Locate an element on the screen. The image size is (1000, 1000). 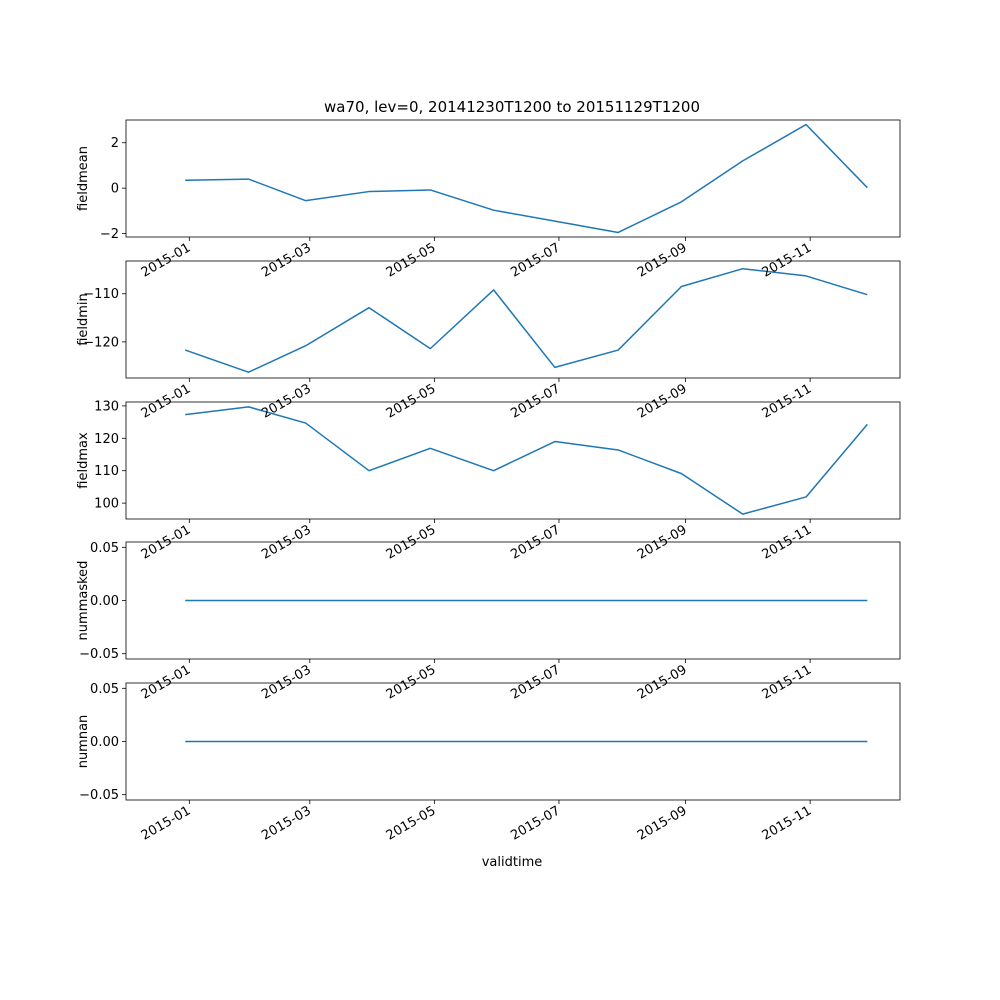
y-axis-label: fieldmin is located at coordinates (83, 319).